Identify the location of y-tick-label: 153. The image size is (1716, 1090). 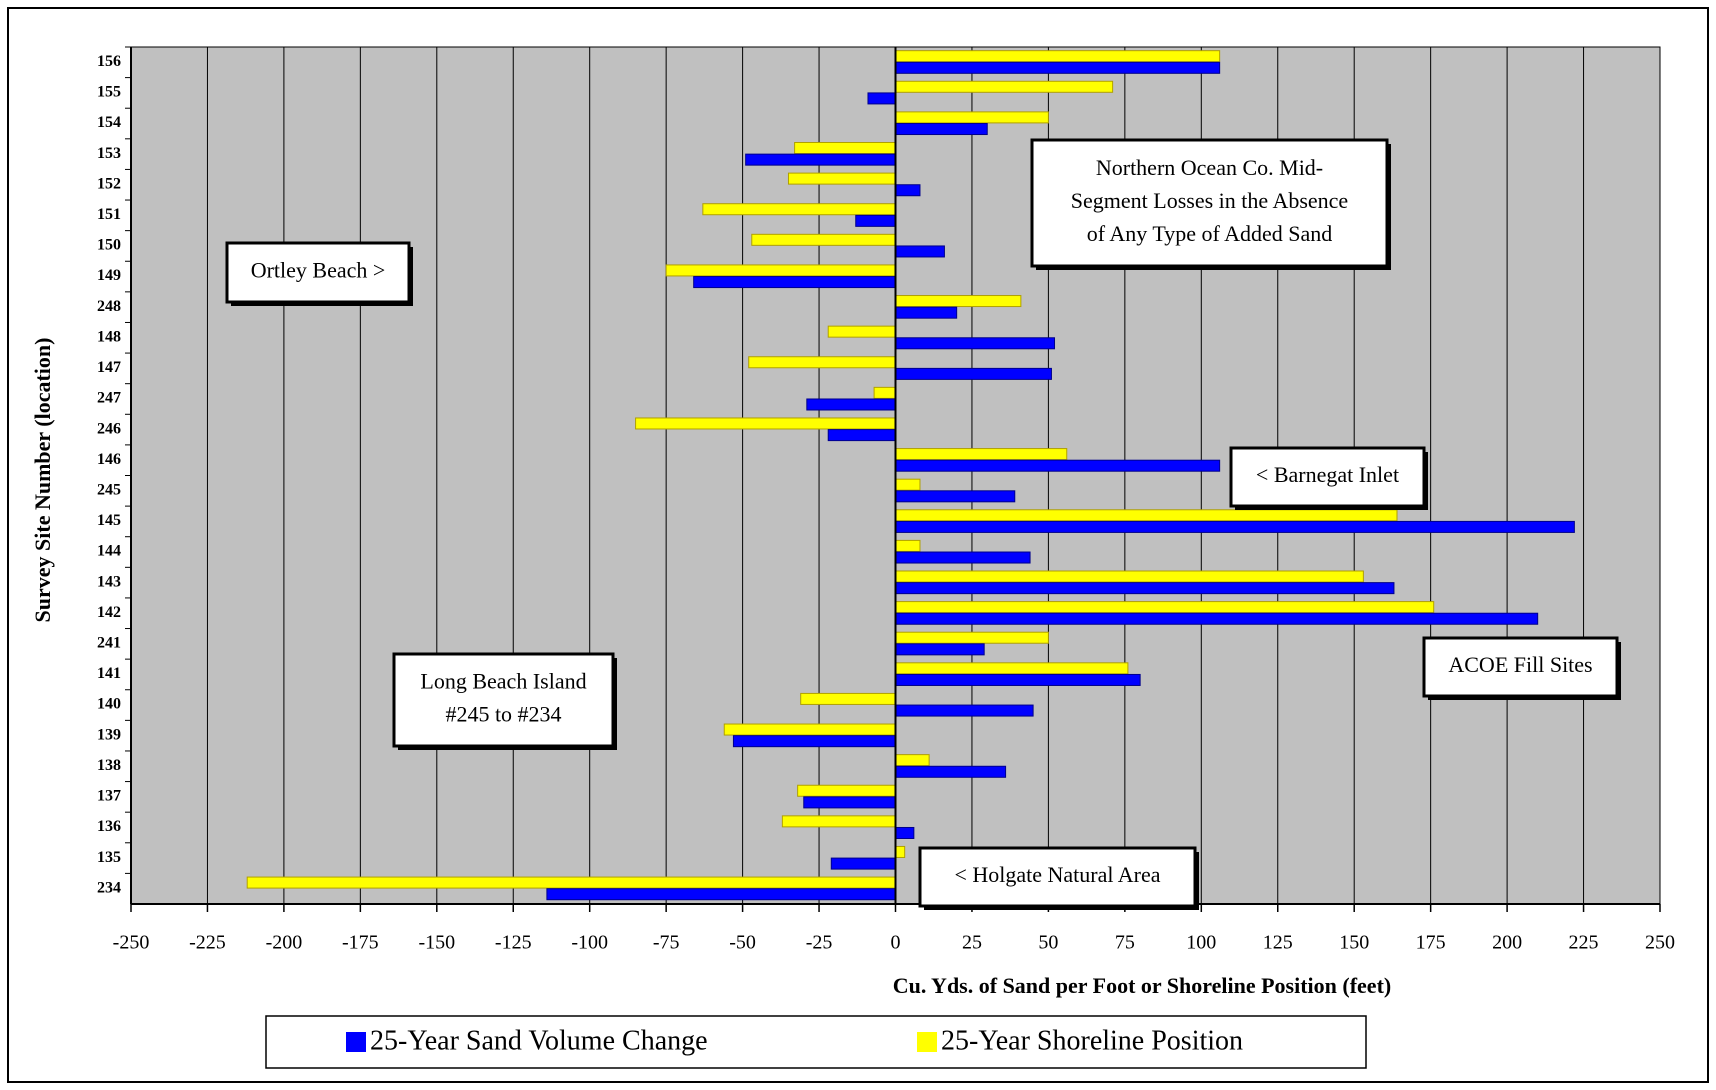
(109, 153).